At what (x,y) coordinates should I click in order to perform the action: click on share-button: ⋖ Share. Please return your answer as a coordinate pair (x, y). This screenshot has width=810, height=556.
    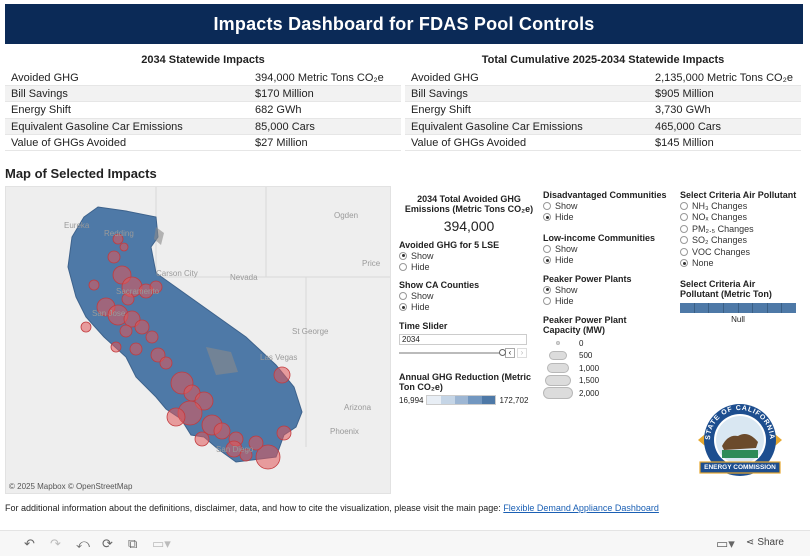
    Looking at the image, I should click on (765, 542).